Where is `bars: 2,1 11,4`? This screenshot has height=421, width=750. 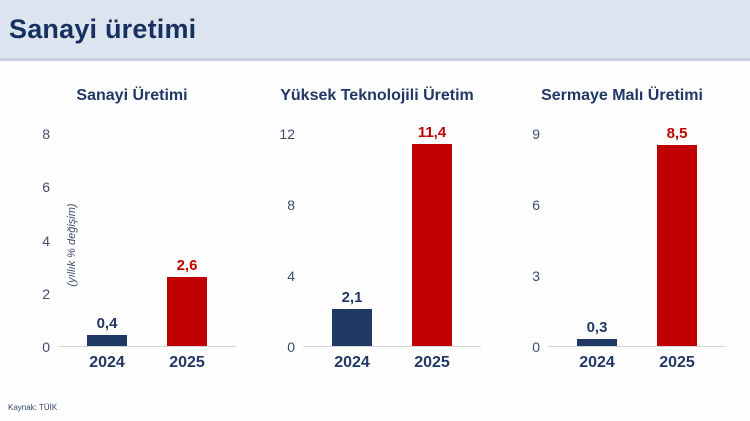 bars: 2,1 11,4 is located at coordinates (392, 235).